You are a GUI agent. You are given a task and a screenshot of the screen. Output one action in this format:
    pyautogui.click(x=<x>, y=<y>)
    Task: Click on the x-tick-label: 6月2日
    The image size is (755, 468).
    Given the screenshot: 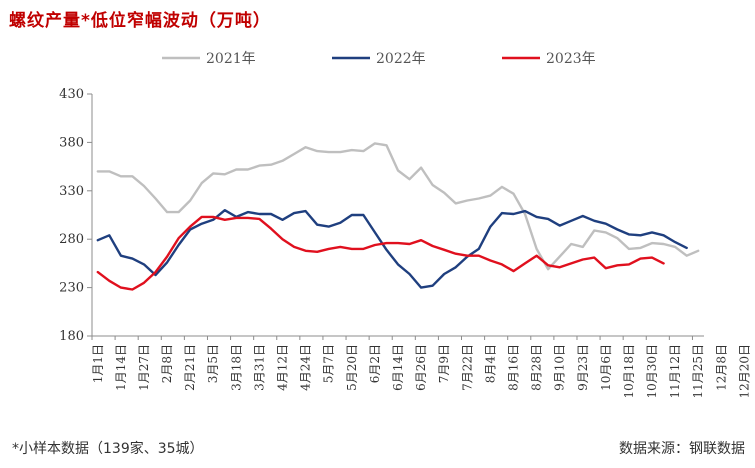 What is the action you would take?
    pyautogui.click(x=375, y=363)
    